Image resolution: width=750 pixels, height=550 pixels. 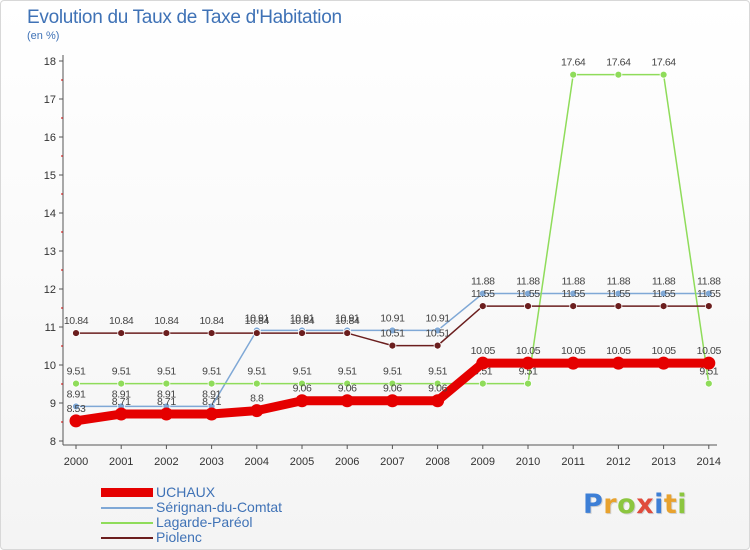 What do you see at coordinates (709, 462) in the screenshot?
I see `x-tick-label: 2014` at bounding box center [709, 462].